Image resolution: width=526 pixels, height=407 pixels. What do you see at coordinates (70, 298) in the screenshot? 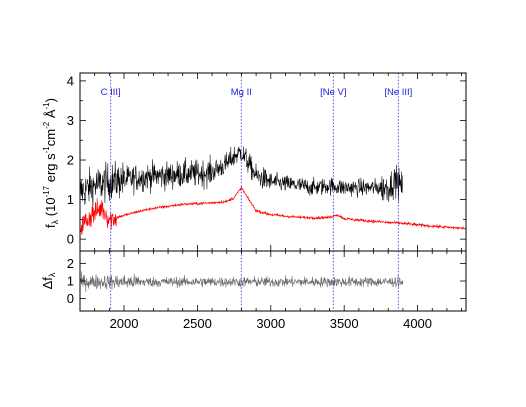
I see `bottom-y-tick-label: 0` at bounding box center [70, 298].